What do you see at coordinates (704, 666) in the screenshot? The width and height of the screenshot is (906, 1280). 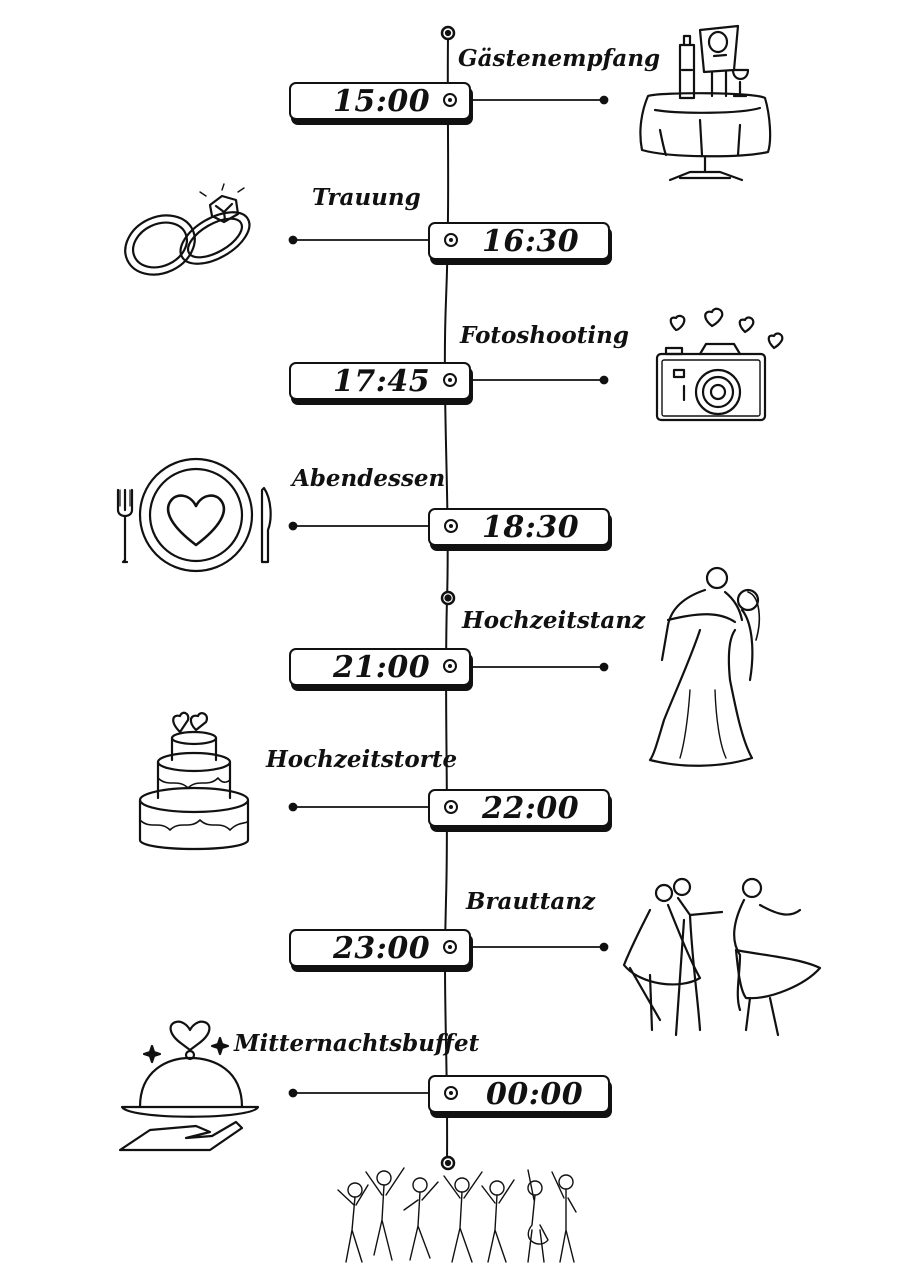 I see `couple-dance-icon` at bounding box center [704, 666].